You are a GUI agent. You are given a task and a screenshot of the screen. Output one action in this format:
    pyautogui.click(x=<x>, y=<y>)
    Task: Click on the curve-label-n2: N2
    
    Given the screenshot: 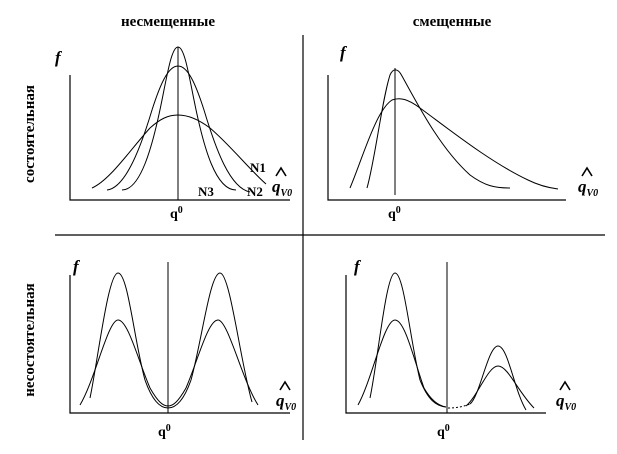 What is the action you would take?
    pyautogui.click(x=255, y=191)
    